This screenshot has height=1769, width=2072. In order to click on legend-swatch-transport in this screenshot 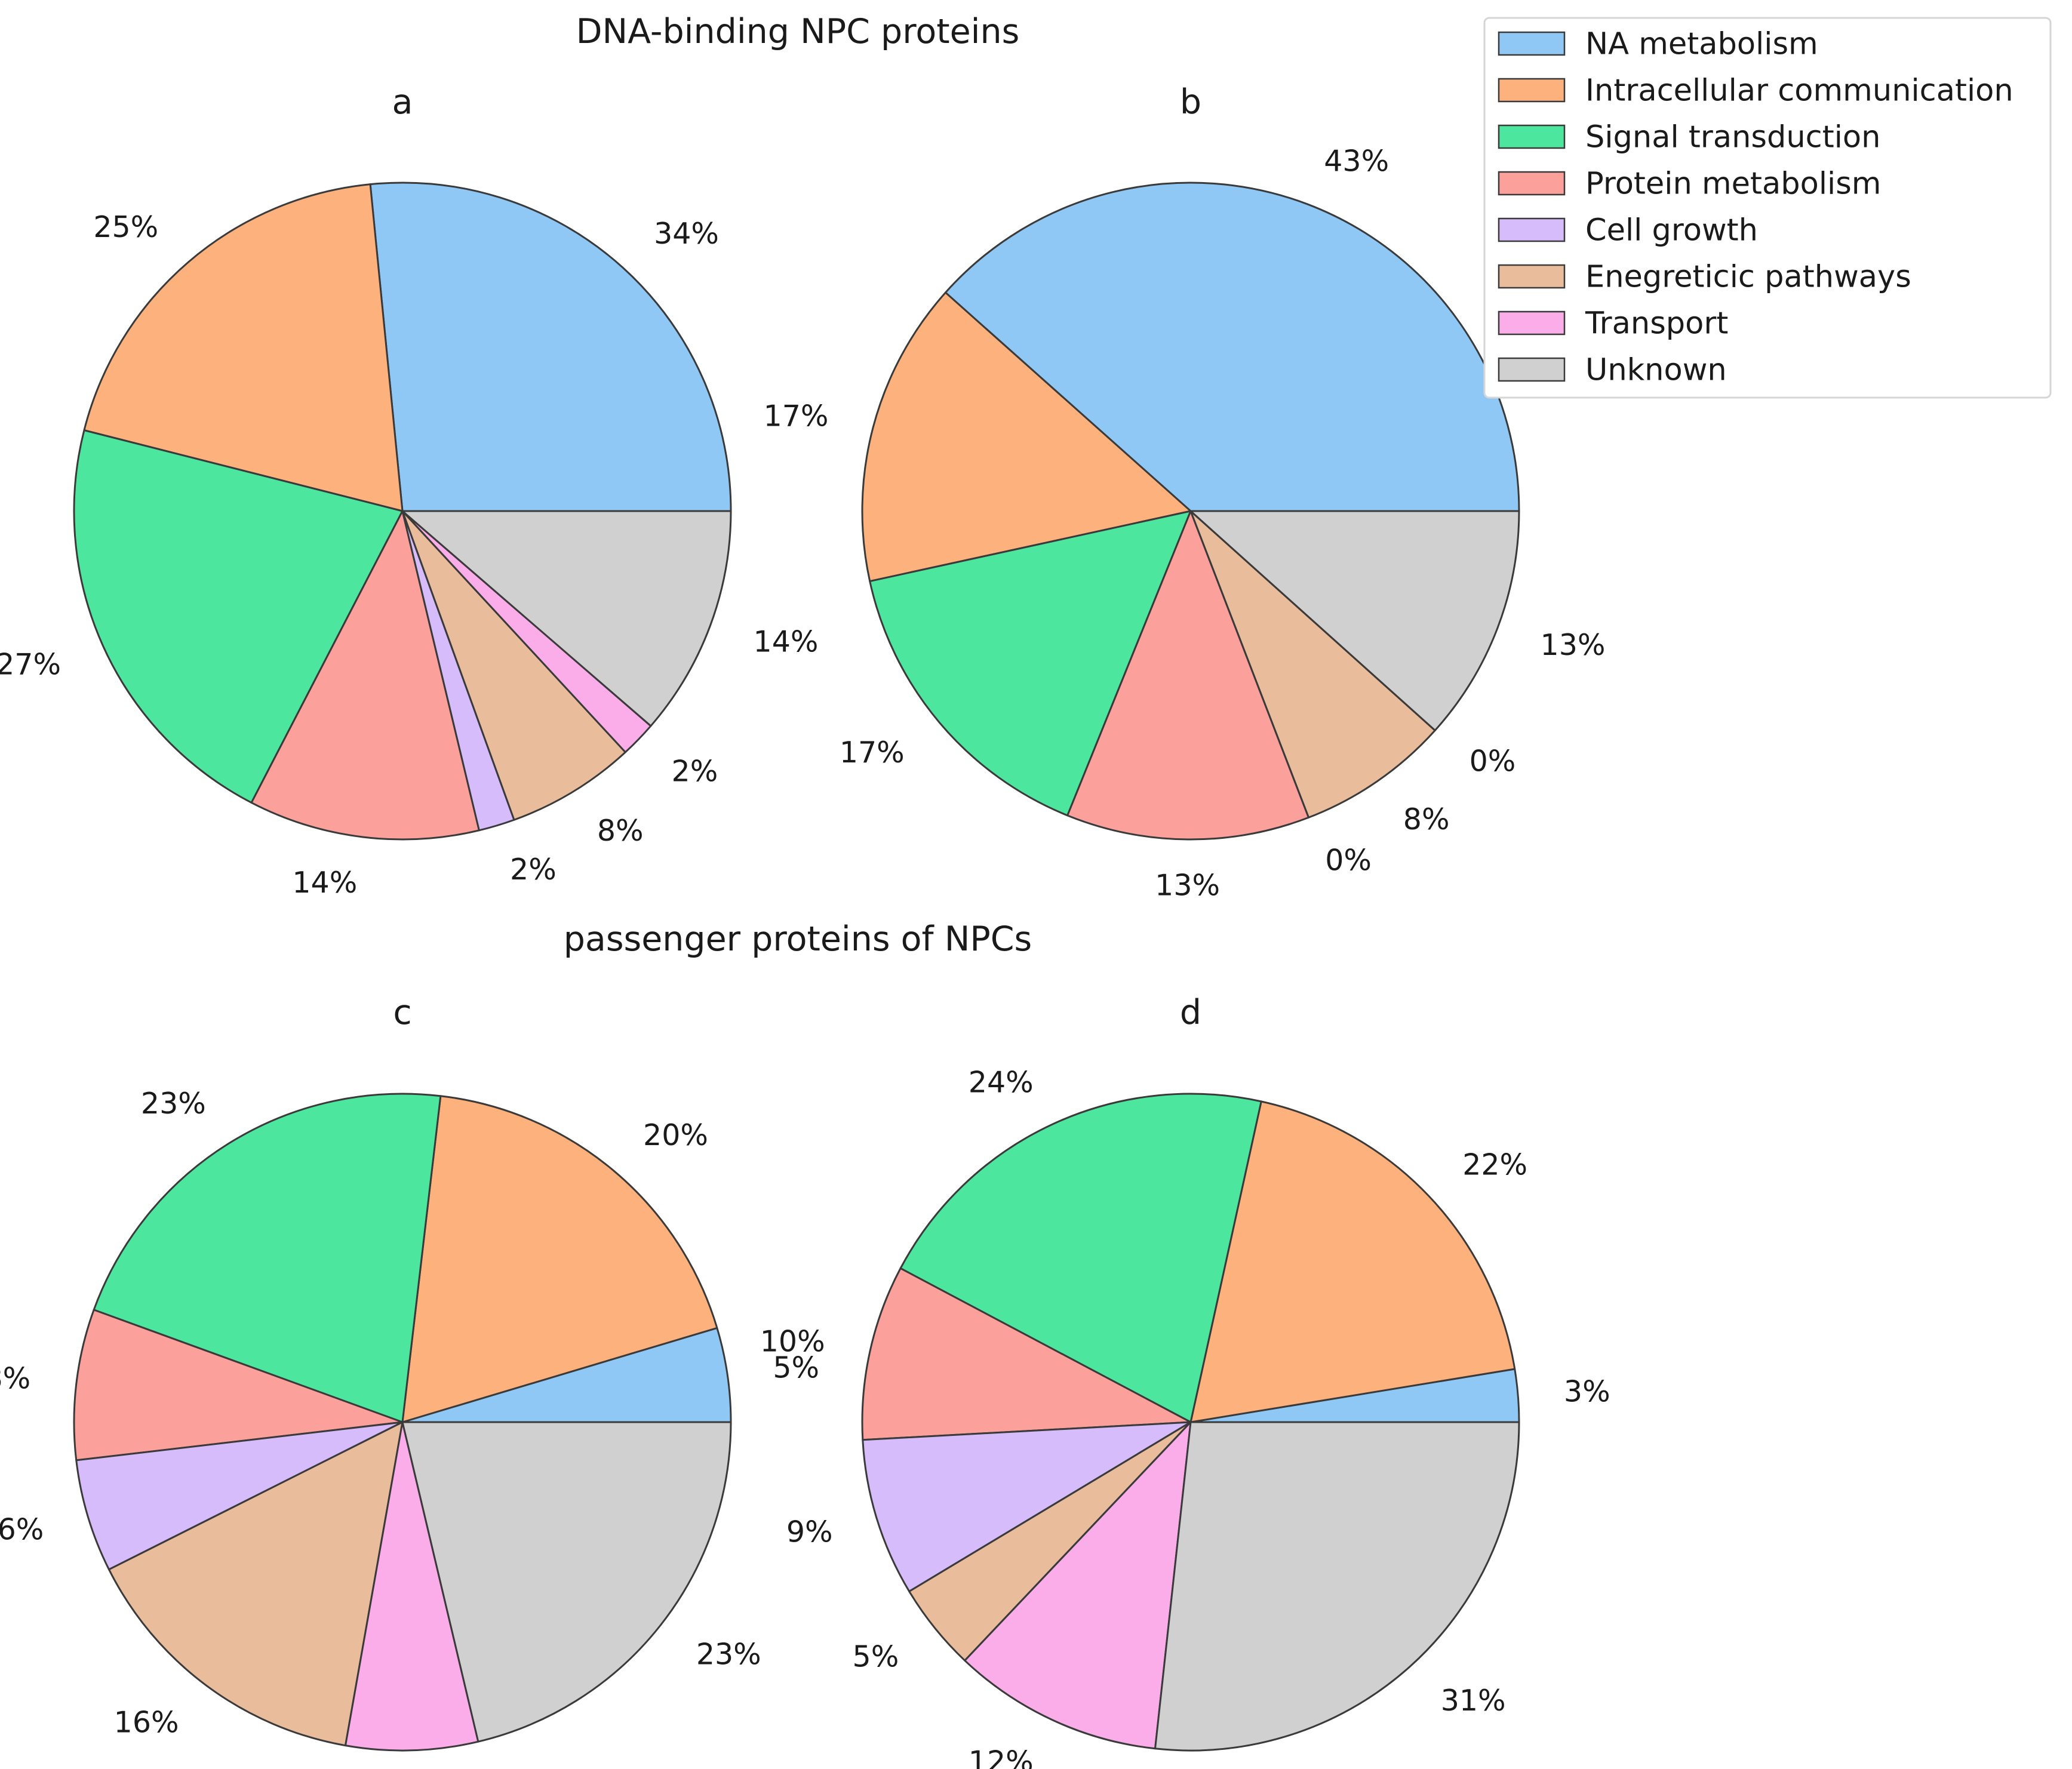, I will do `click(1532, 323)`.